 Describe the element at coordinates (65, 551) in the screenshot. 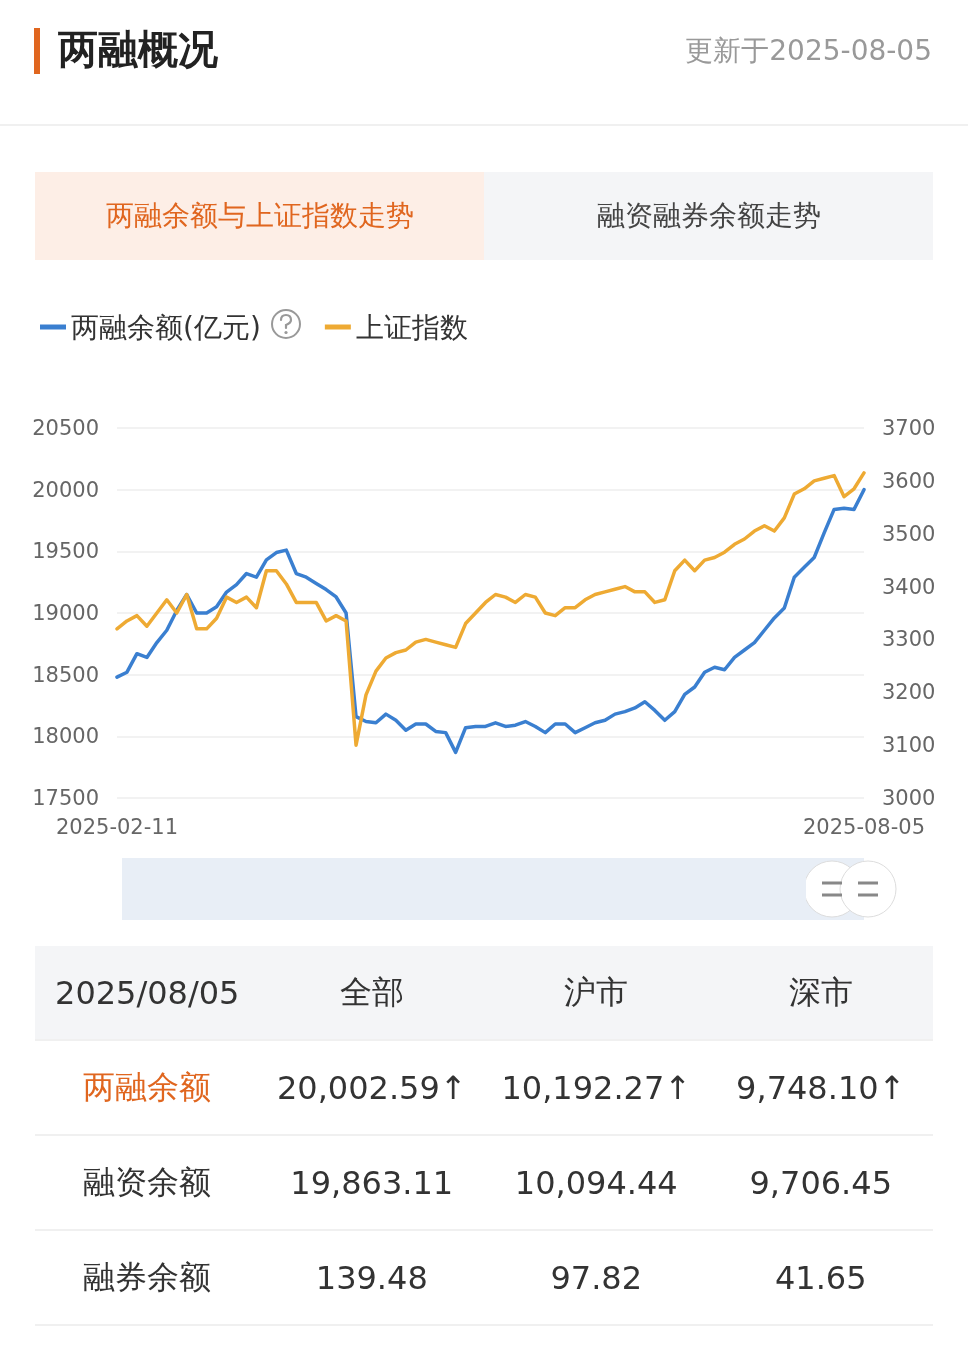

I see `y-tick-label: 19500` at that location.